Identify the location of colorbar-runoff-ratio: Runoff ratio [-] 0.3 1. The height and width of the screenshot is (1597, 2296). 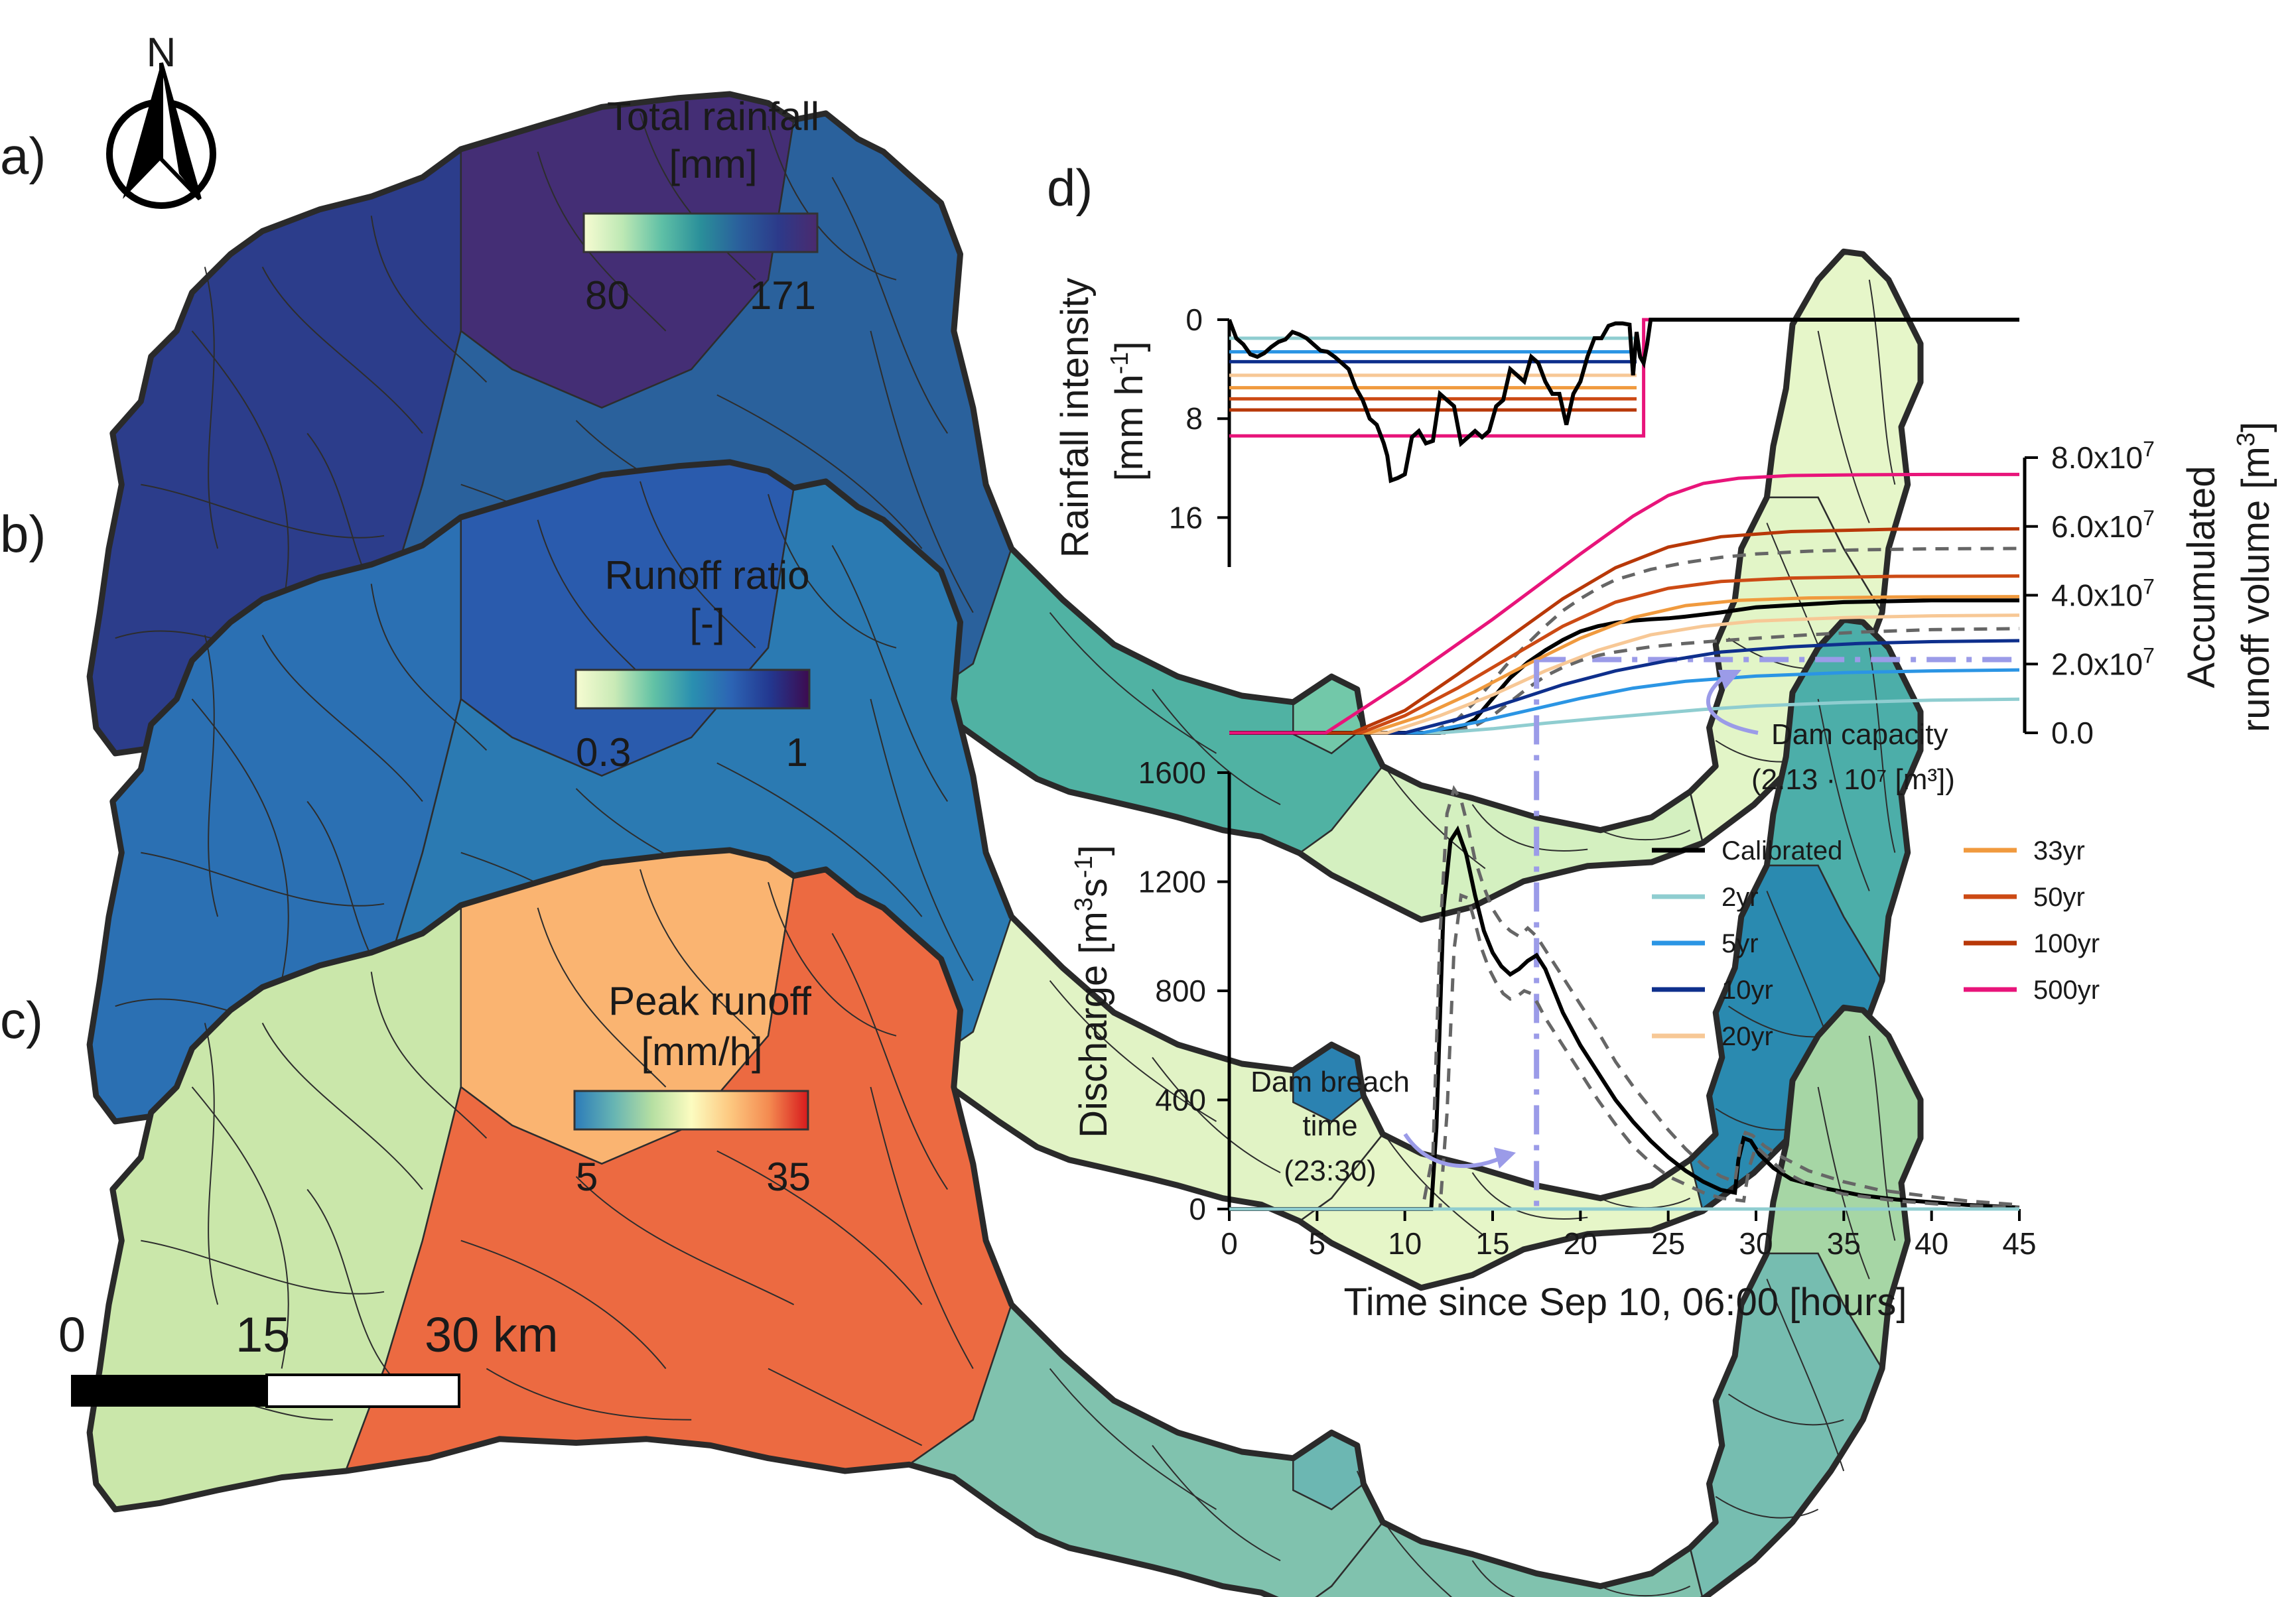
(692, 664).